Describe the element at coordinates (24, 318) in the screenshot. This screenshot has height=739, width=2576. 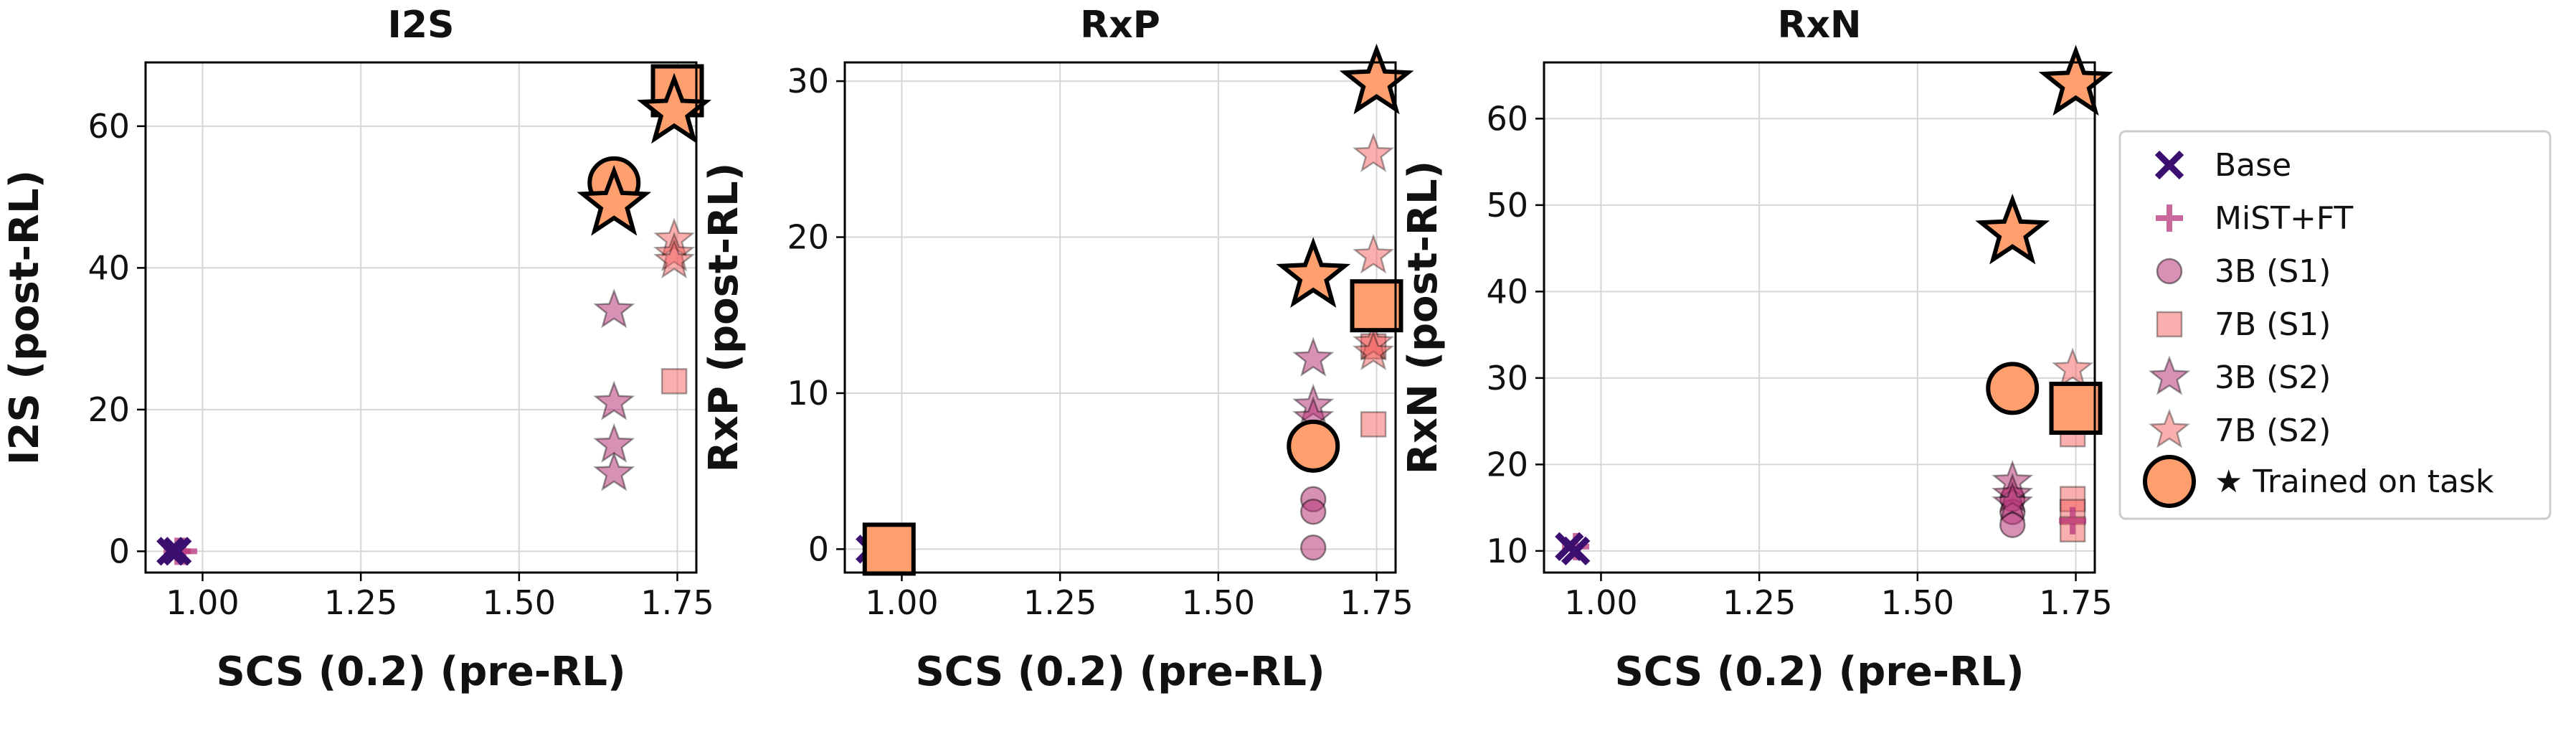
I see `y-axis-label: I2S (post-RL)` at that location.